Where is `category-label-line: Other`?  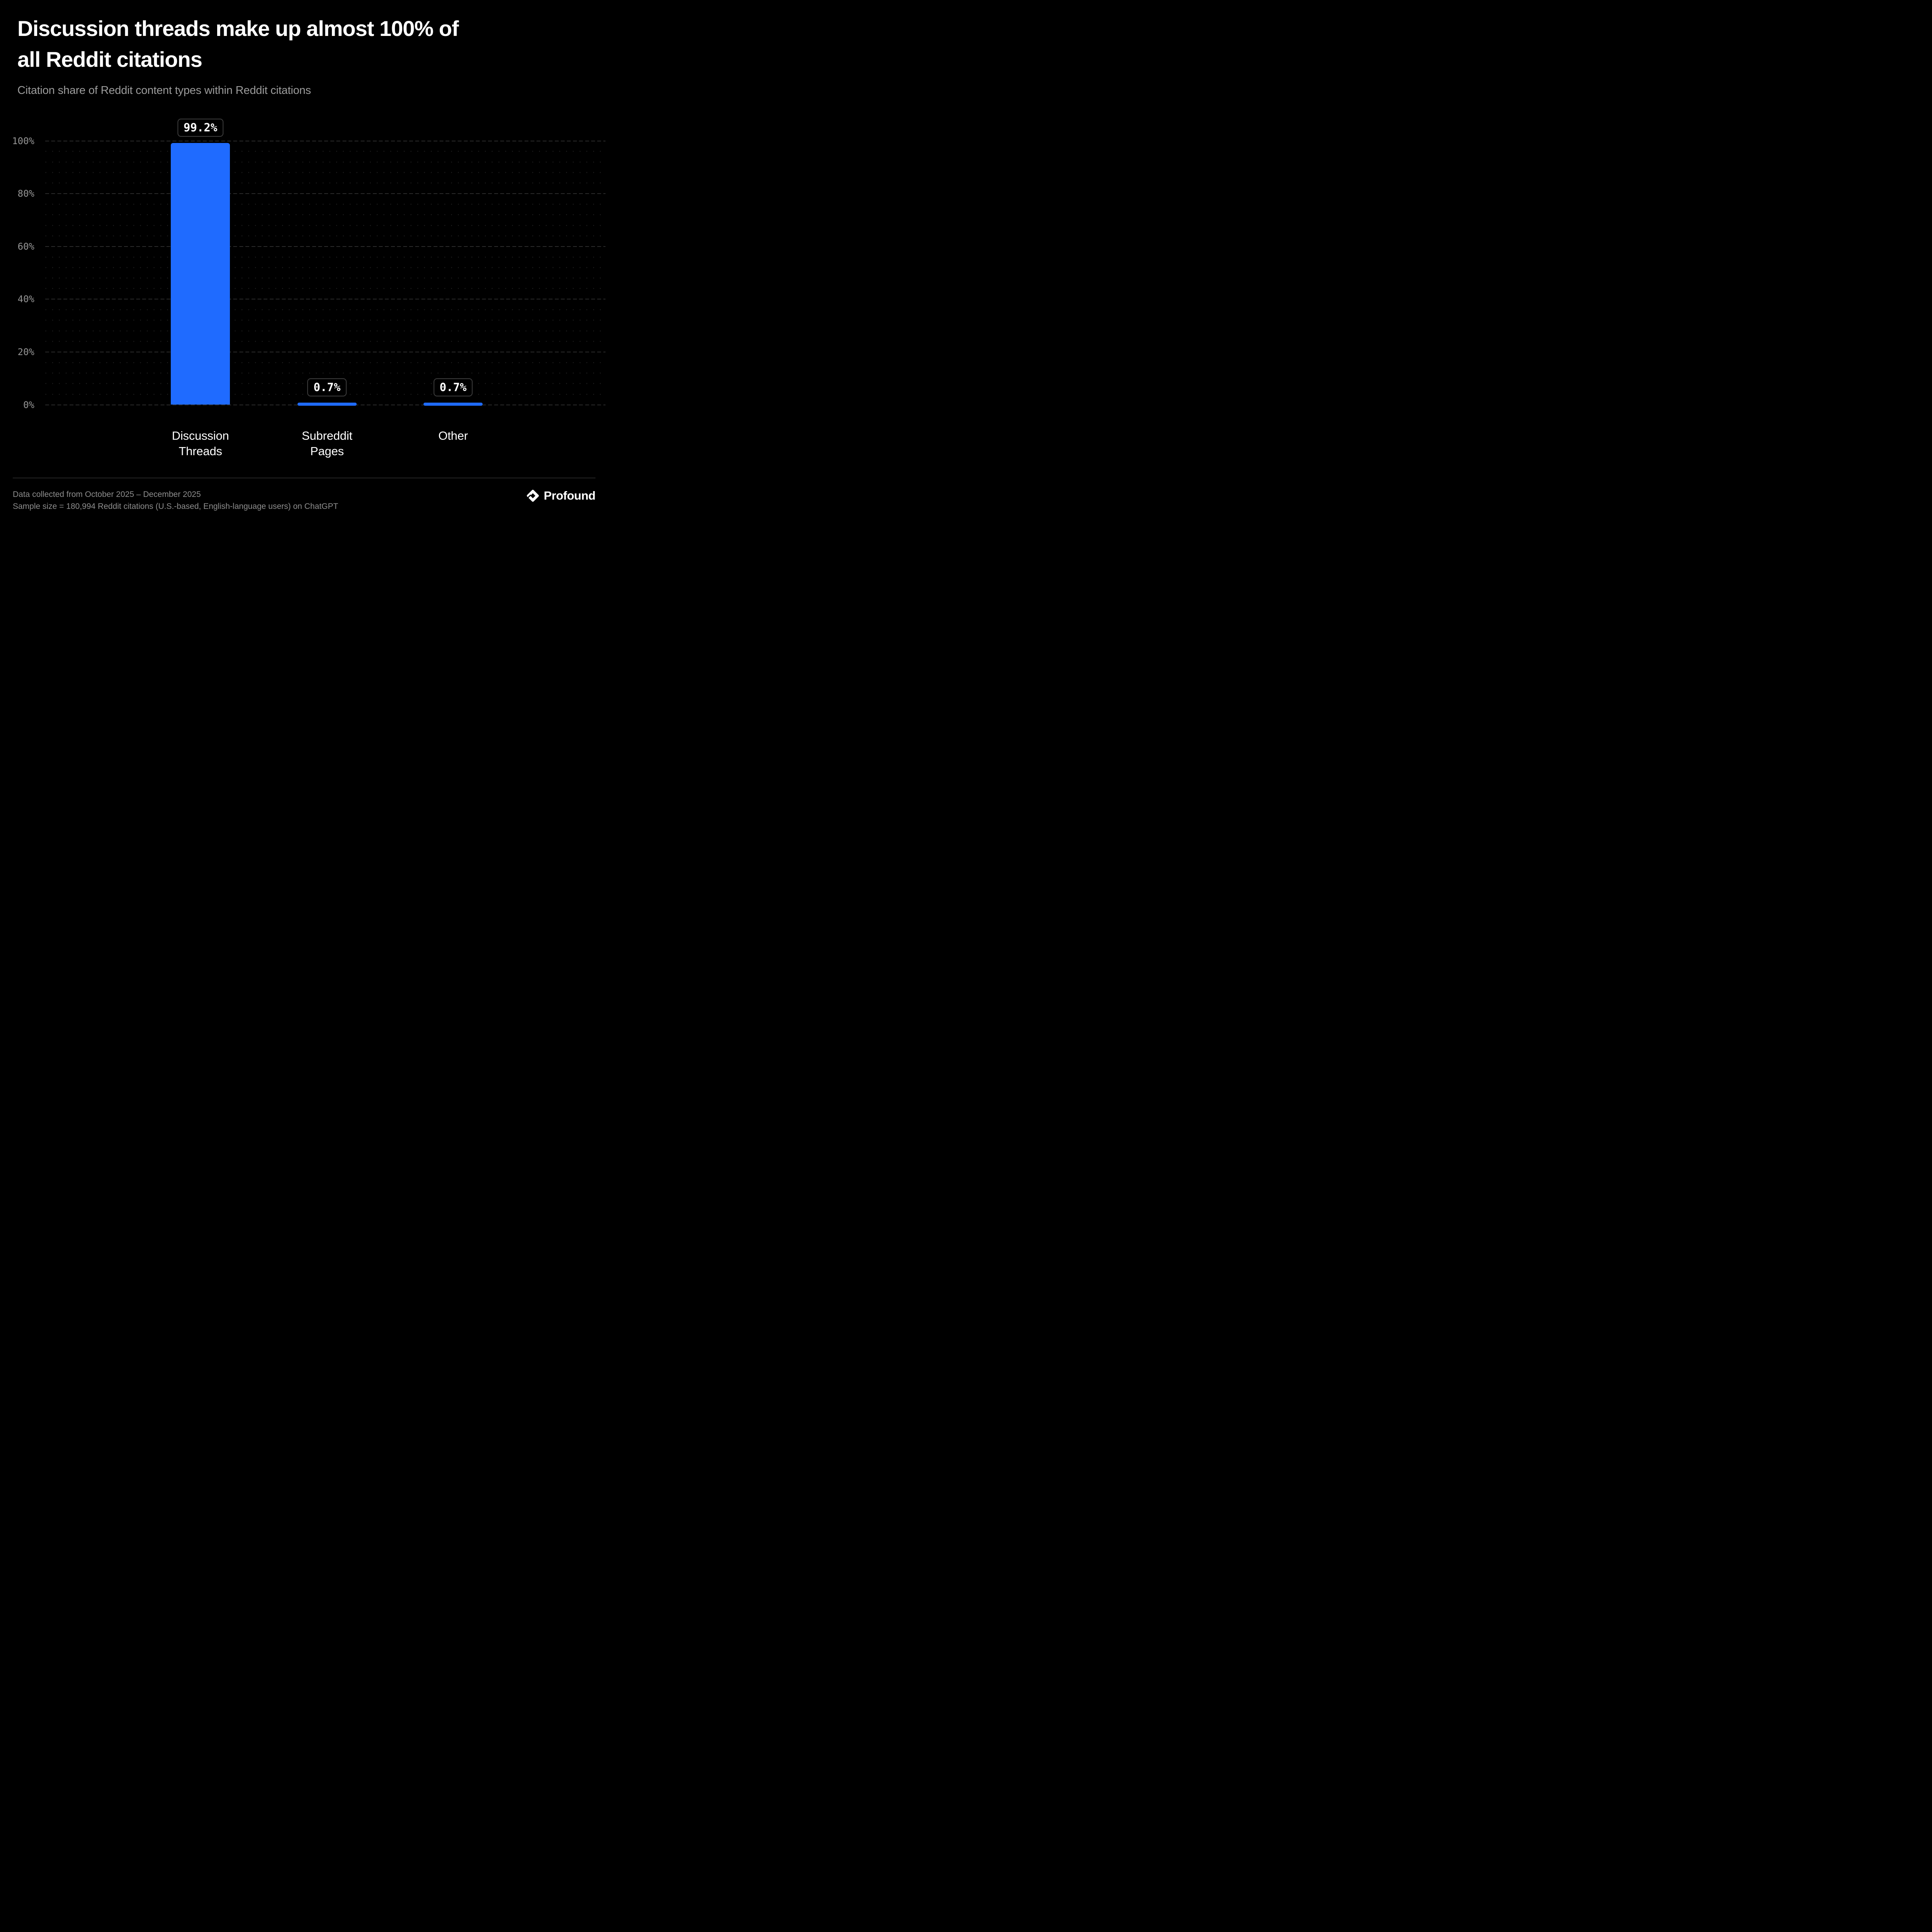 category-label-line: Other is located at coordinates (453, 436).